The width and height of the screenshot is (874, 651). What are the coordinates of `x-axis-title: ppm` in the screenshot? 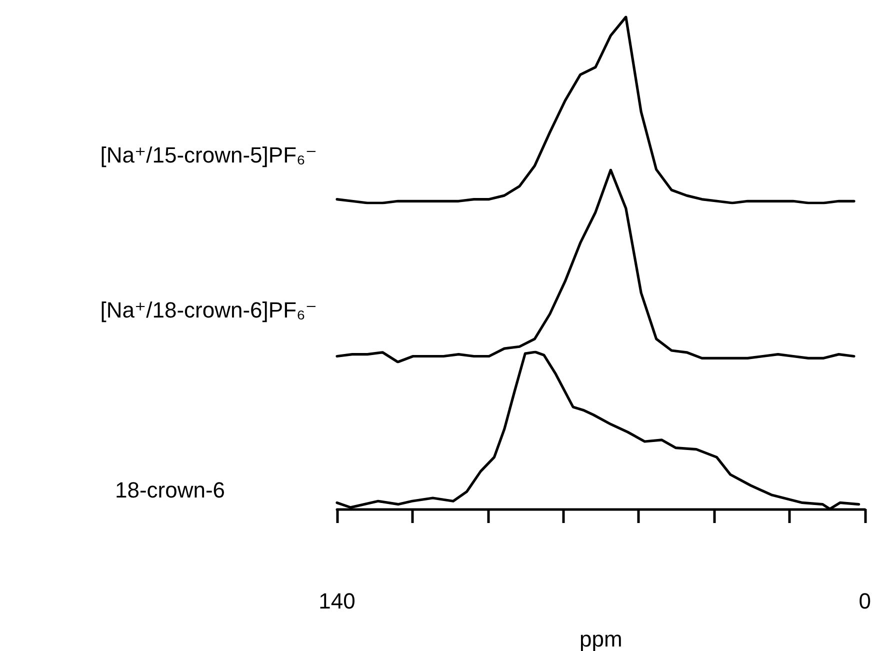 It's located at (601, 638).